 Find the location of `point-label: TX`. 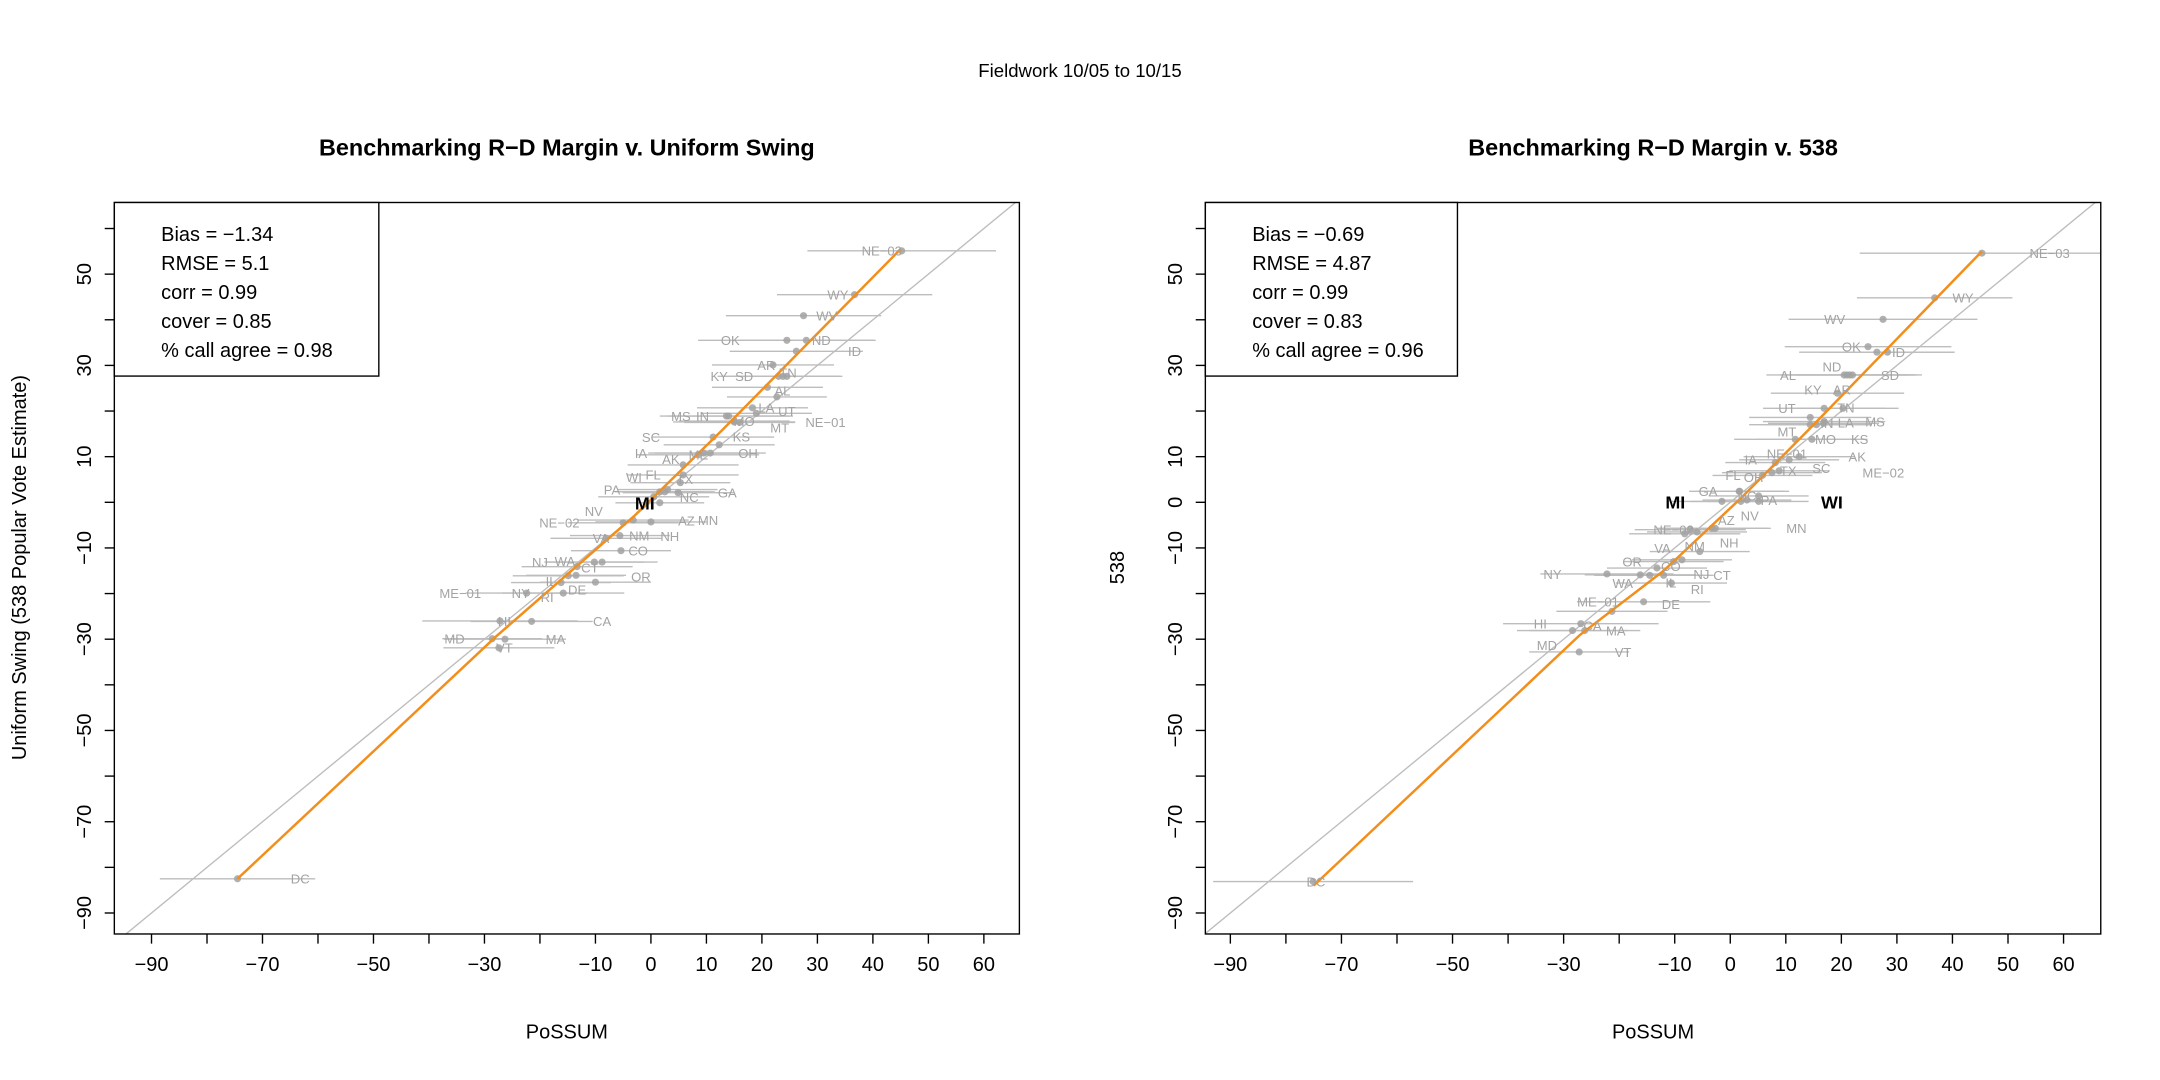

point-label: TX is located at coordinates (684, 479).